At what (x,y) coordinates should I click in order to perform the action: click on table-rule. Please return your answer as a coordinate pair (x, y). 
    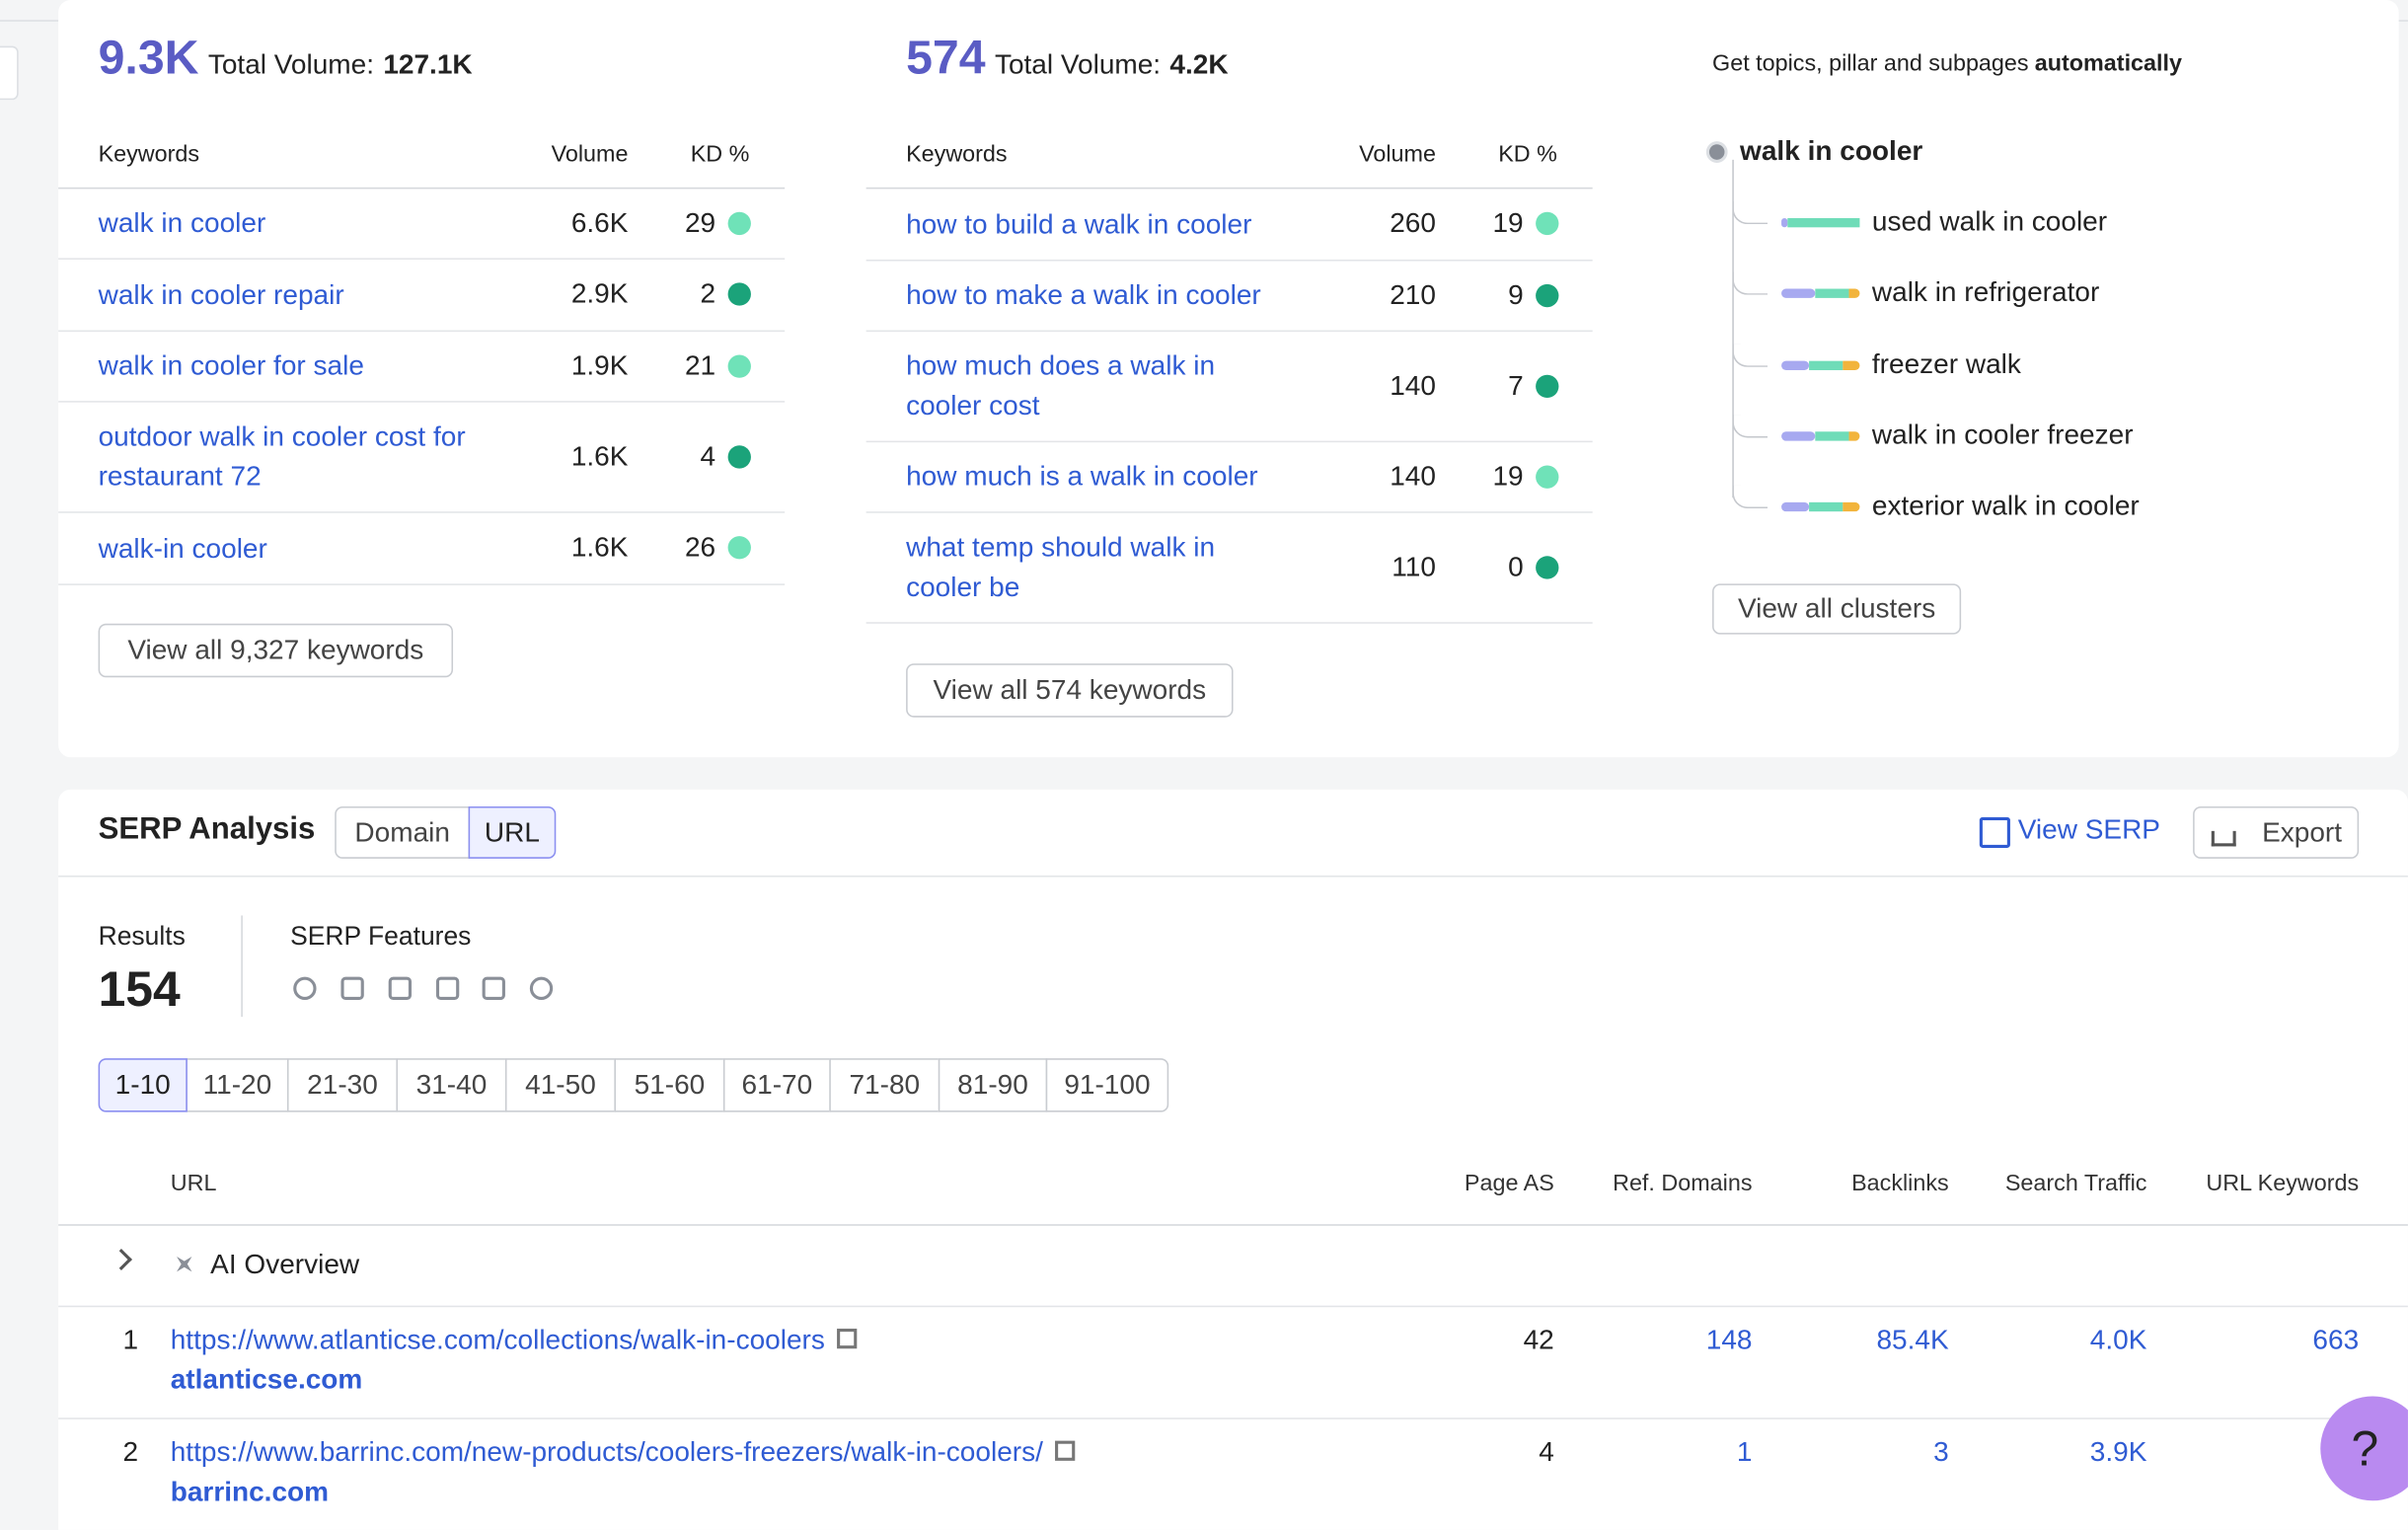
    Looking at the image, I should click on (1233, 1225).